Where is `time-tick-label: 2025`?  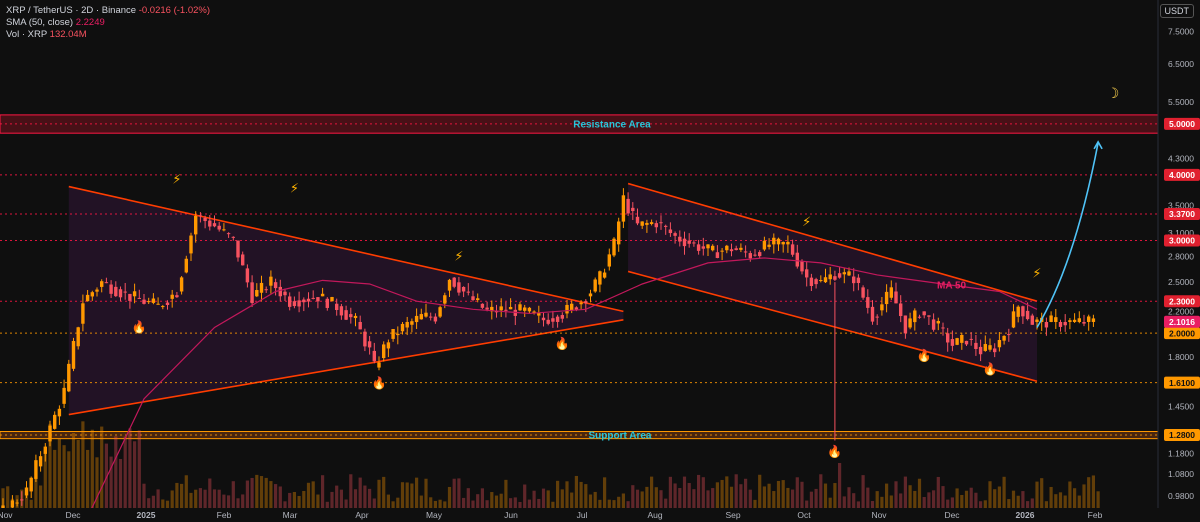
time-tick-label: 2025 is located at coordinates (146, 515).